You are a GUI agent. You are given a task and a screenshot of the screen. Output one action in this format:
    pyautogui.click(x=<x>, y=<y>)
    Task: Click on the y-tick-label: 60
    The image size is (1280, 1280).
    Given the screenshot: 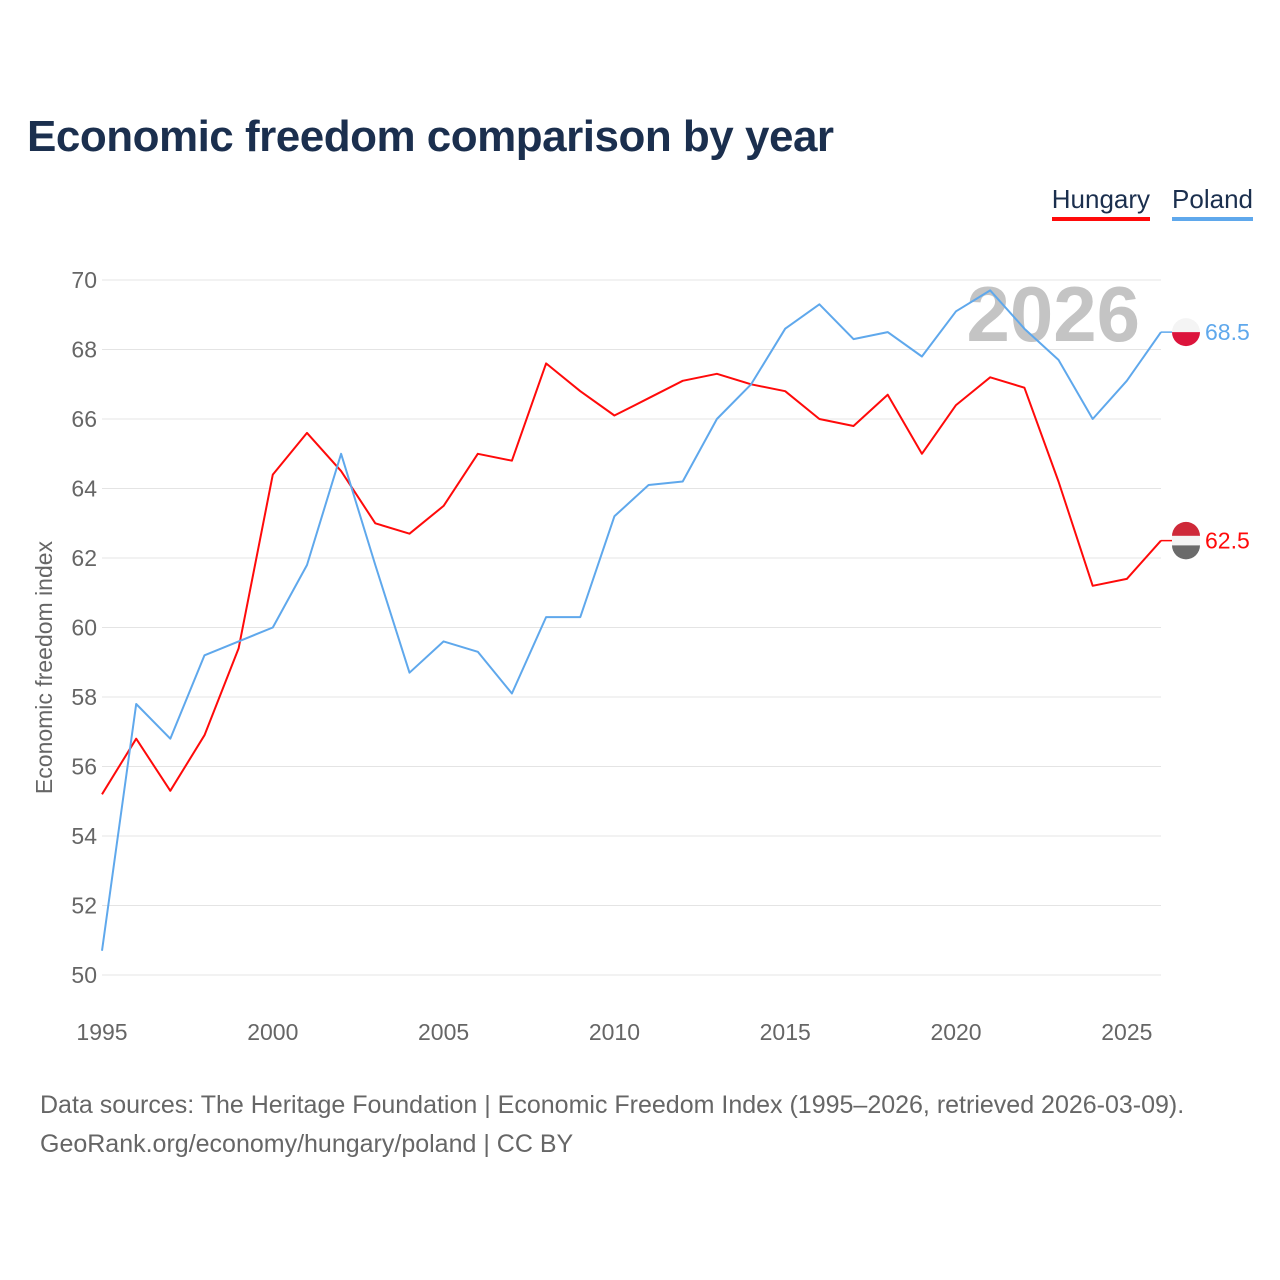 What is the action you would take?
    pyautogui.click(x=84, y=628)
    